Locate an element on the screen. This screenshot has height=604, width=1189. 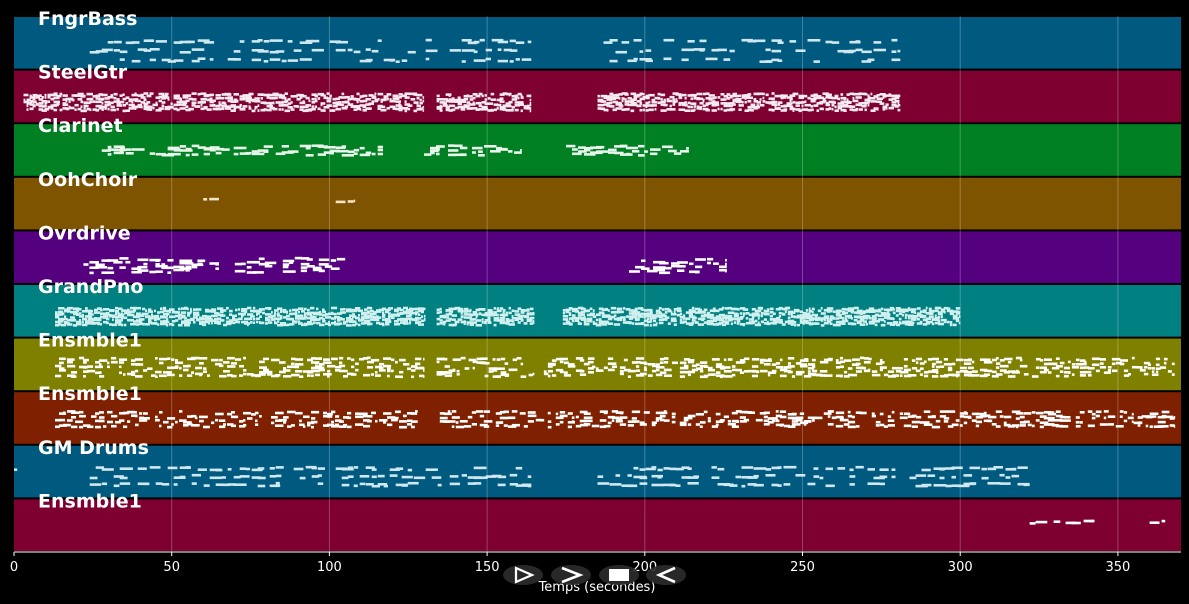
rewind-button is located at coordinates (666, 575).